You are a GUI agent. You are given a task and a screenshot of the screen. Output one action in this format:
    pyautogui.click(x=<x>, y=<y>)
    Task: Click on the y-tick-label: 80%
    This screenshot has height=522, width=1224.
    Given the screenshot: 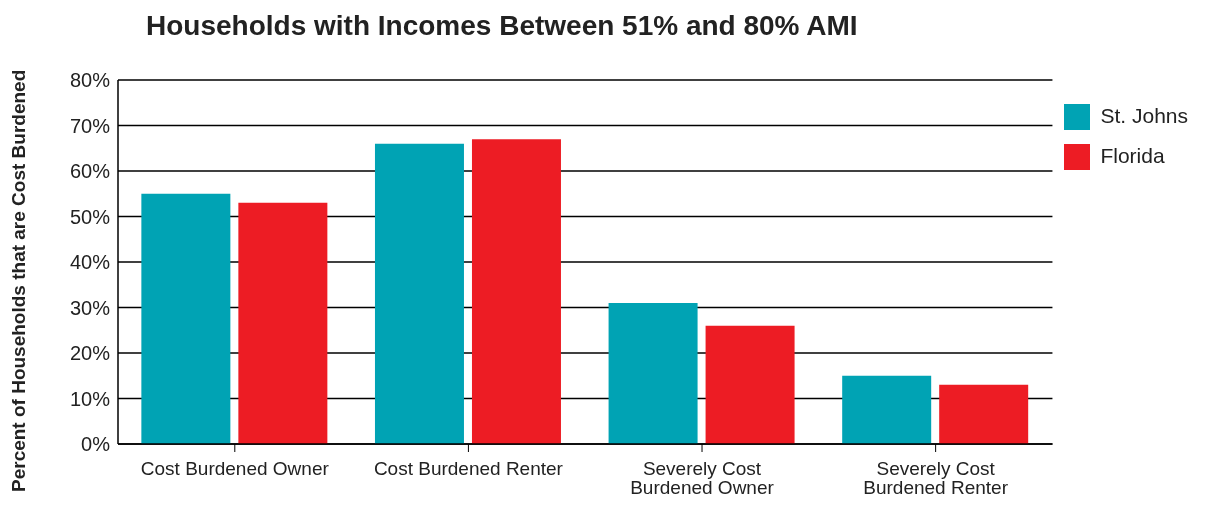 What is the action you would take?
    pyautogui.click(x=90, y=80)
    